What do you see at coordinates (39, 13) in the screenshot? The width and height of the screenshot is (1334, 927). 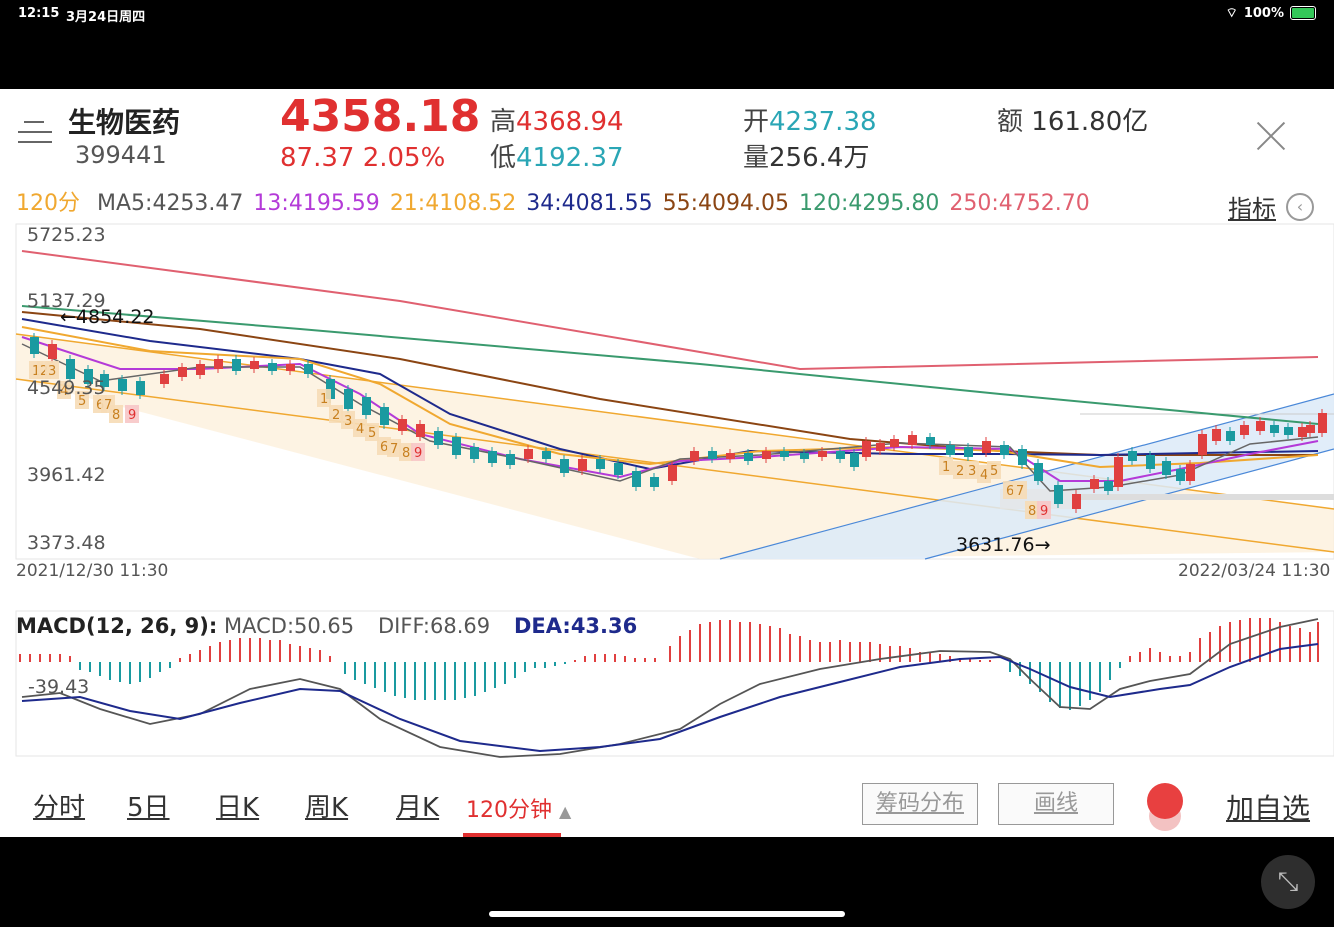 I see `status-time: 12:15` at bounding box center [39, 13].